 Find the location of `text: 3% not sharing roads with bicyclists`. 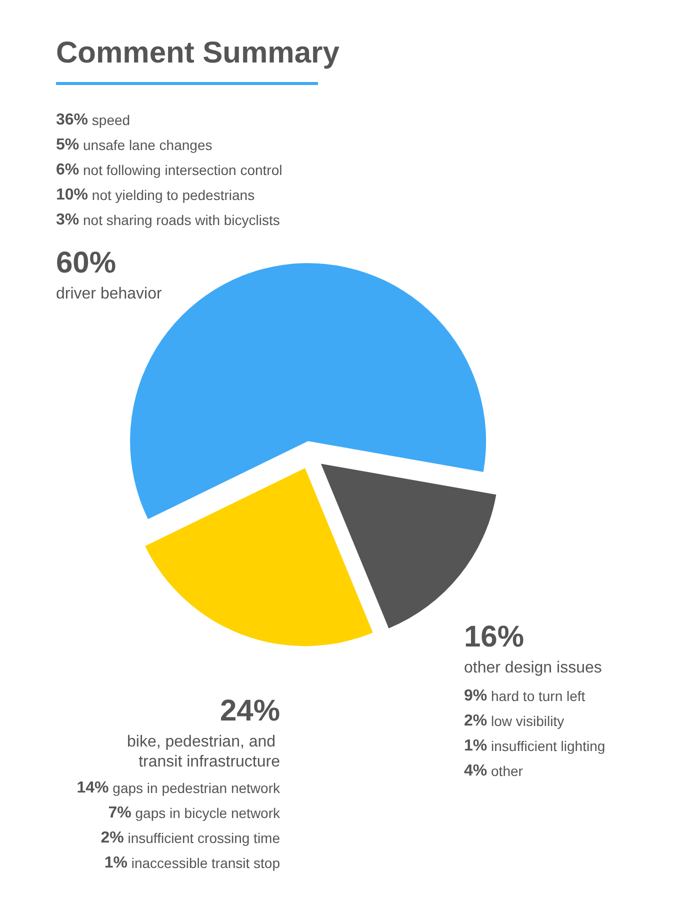

text: 3% not sharing roads with bicyclists is located at coordinates (168, 220).